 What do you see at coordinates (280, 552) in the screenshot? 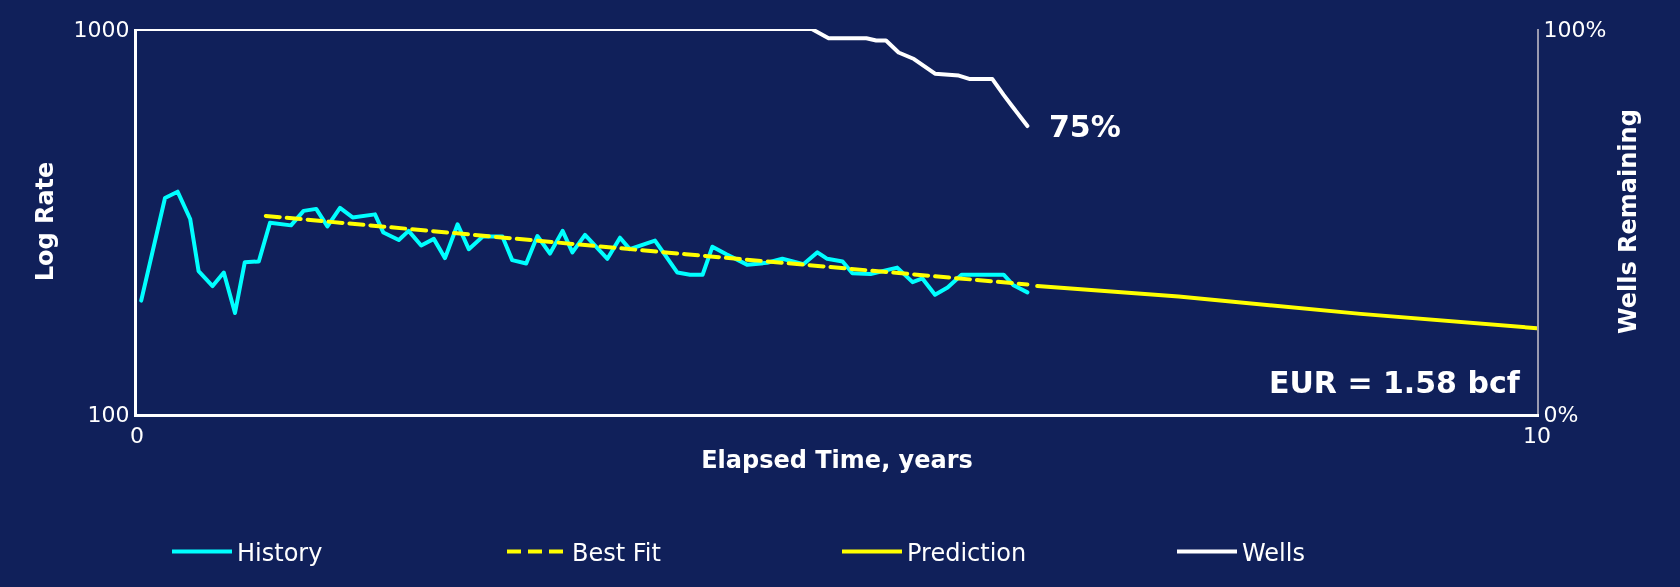
I see `legend-label: History` at bounding box center [280, 552].